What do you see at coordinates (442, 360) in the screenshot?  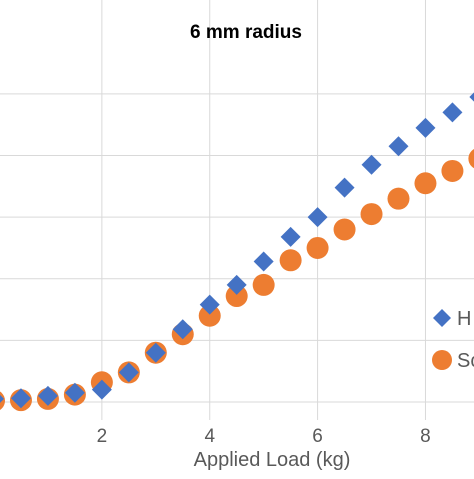 I see `legend-marker-circle` at bounding box center [442, 360].